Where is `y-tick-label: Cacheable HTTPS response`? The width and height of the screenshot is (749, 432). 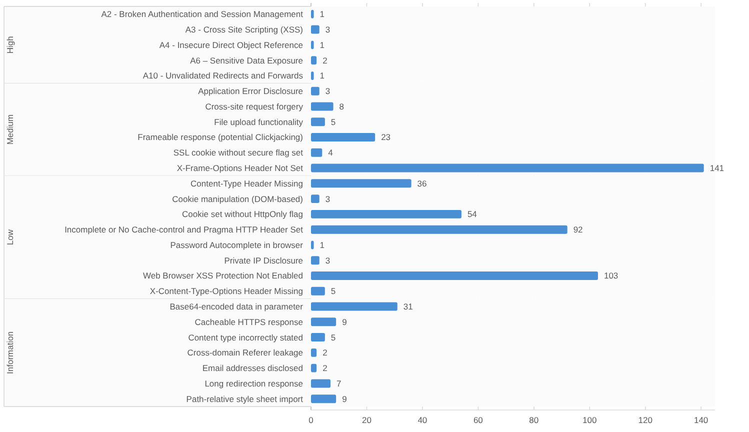 y-tick-label: Cacheable HTTPS response is located at coordinates (249, 321).